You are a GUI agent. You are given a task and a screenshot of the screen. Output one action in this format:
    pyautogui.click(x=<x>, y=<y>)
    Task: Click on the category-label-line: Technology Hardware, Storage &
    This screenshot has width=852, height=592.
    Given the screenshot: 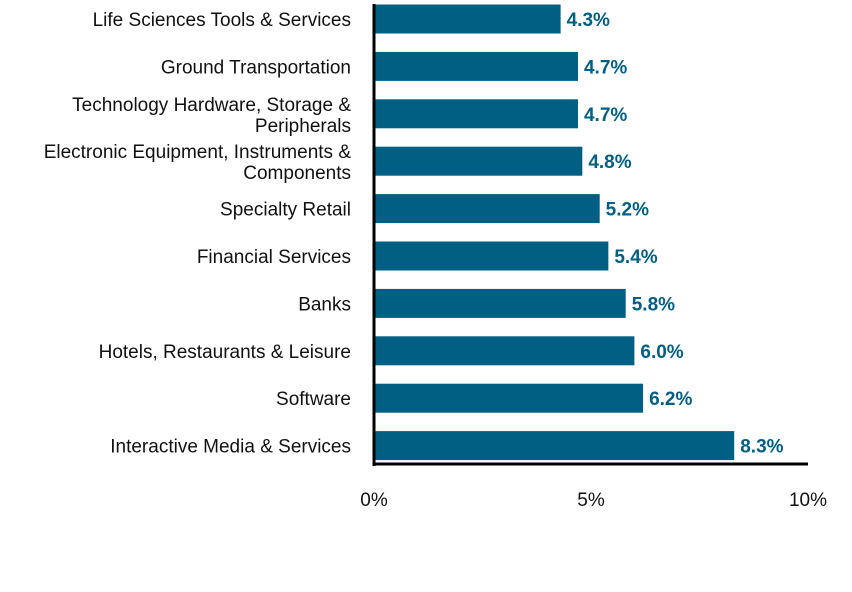 What is the action you would take?
    pyautogui.click(x=211, y=105)
    